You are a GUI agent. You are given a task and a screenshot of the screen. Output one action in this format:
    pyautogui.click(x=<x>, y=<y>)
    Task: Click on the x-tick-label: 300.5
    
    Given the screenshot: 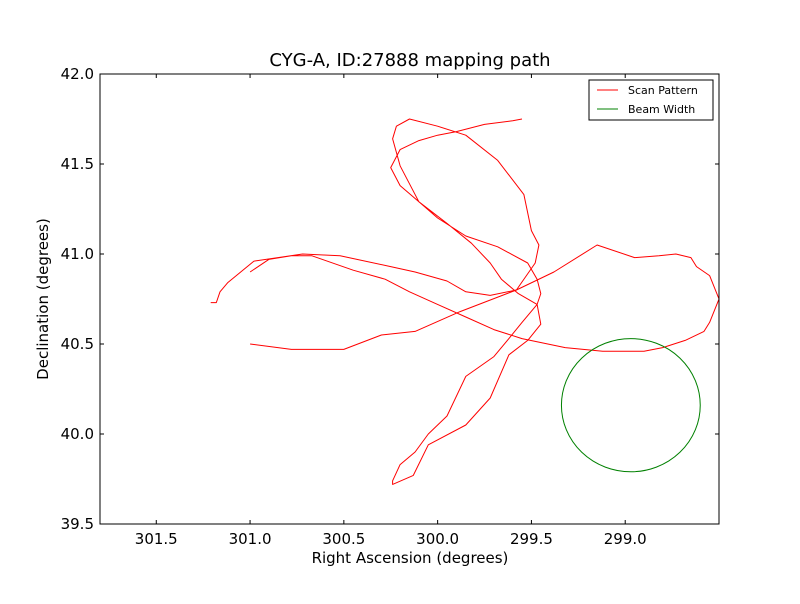 What is the action you would take?
    pyautogui.click(x=343, y=539)
    